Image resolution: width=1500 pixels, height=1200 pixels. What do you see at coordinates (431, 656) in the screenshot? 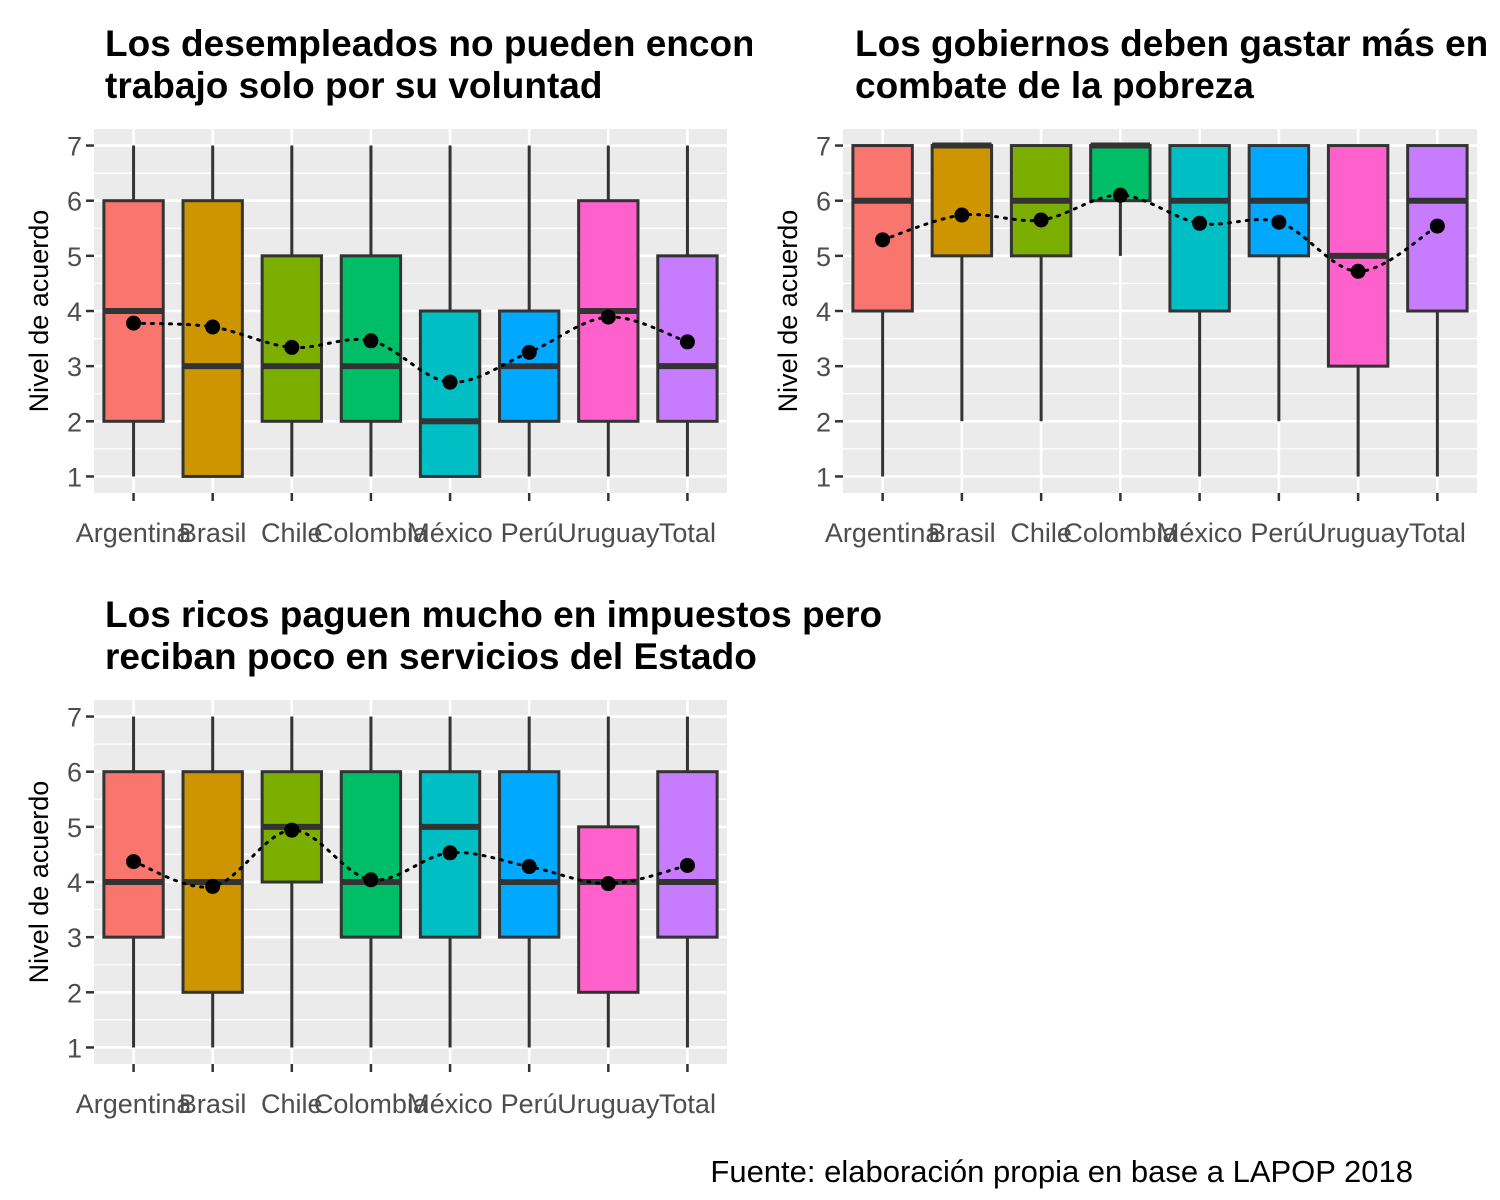
I see `panel-title-line: reciban poco en servicios del Estado` at bounding box center [431, 656].